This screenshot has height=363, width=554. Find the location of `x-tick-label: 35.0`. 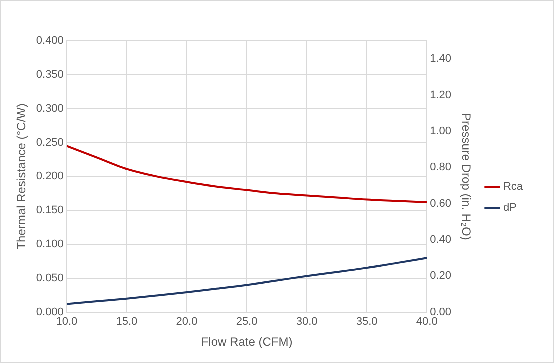

x-tick-label: 35.0 is located at coordinates (367, 322).